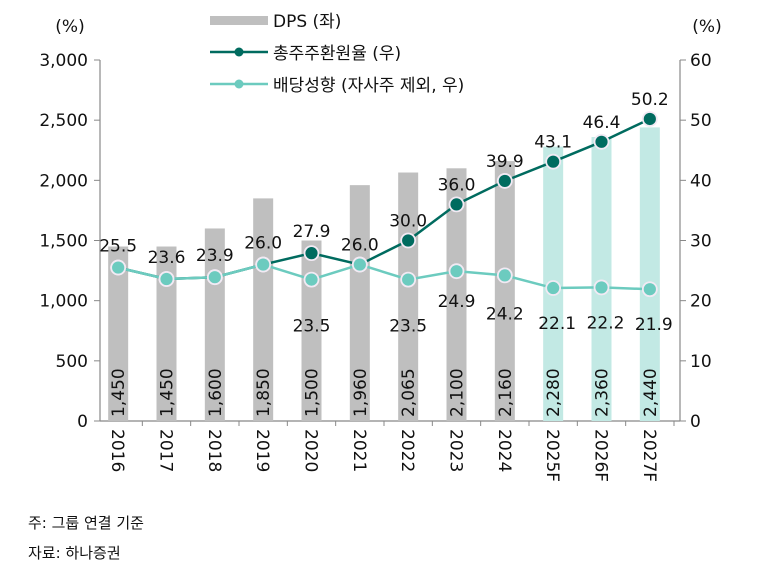 This screenshot has height=580, width=772. I want to click on payout-ratio-label: 24.2, so click(505, 314).